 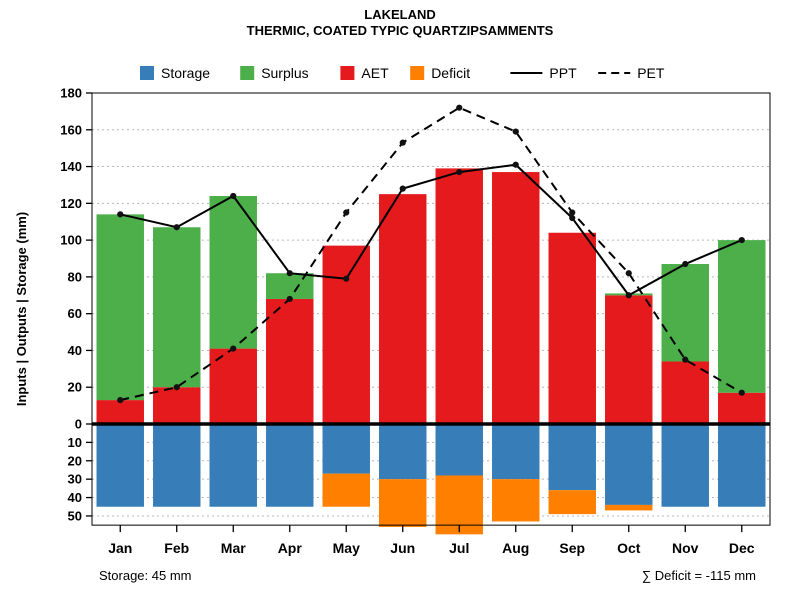 What do you see at coordinates (685, 359) in the screenshot?
I see `point-pet-Nov` at bounding box center [685, 359].